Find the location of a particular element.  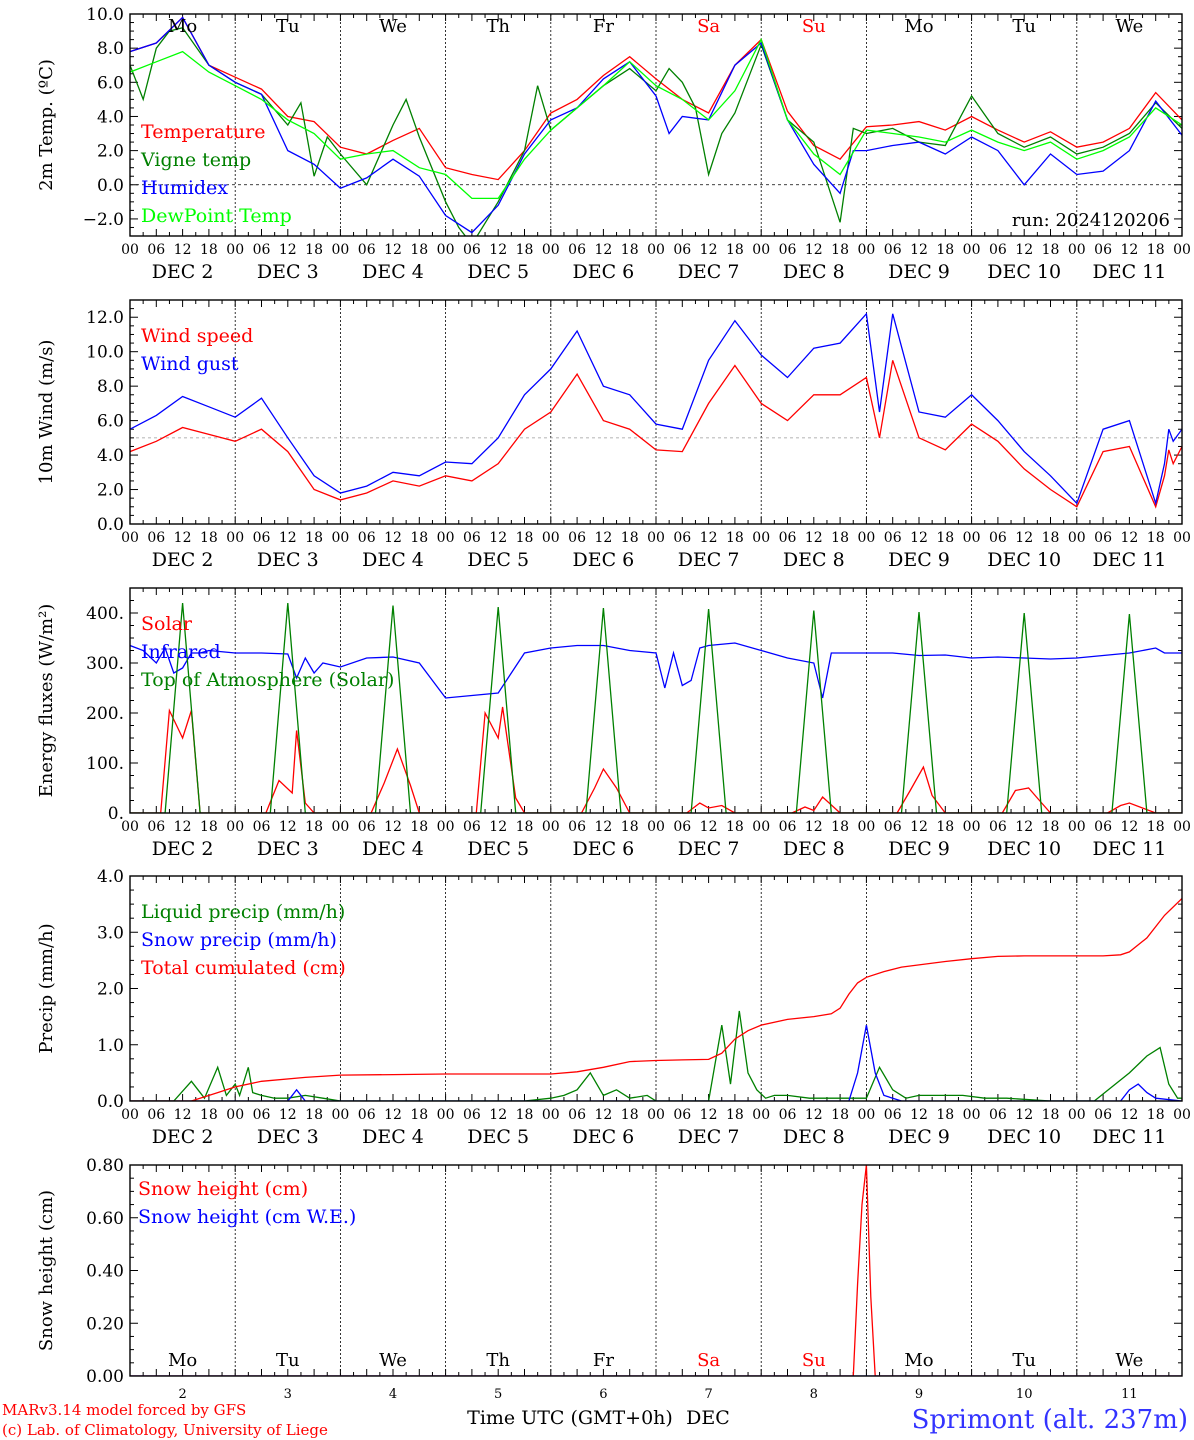

day-number-label: 6 is located at coordinates (603, 1394).